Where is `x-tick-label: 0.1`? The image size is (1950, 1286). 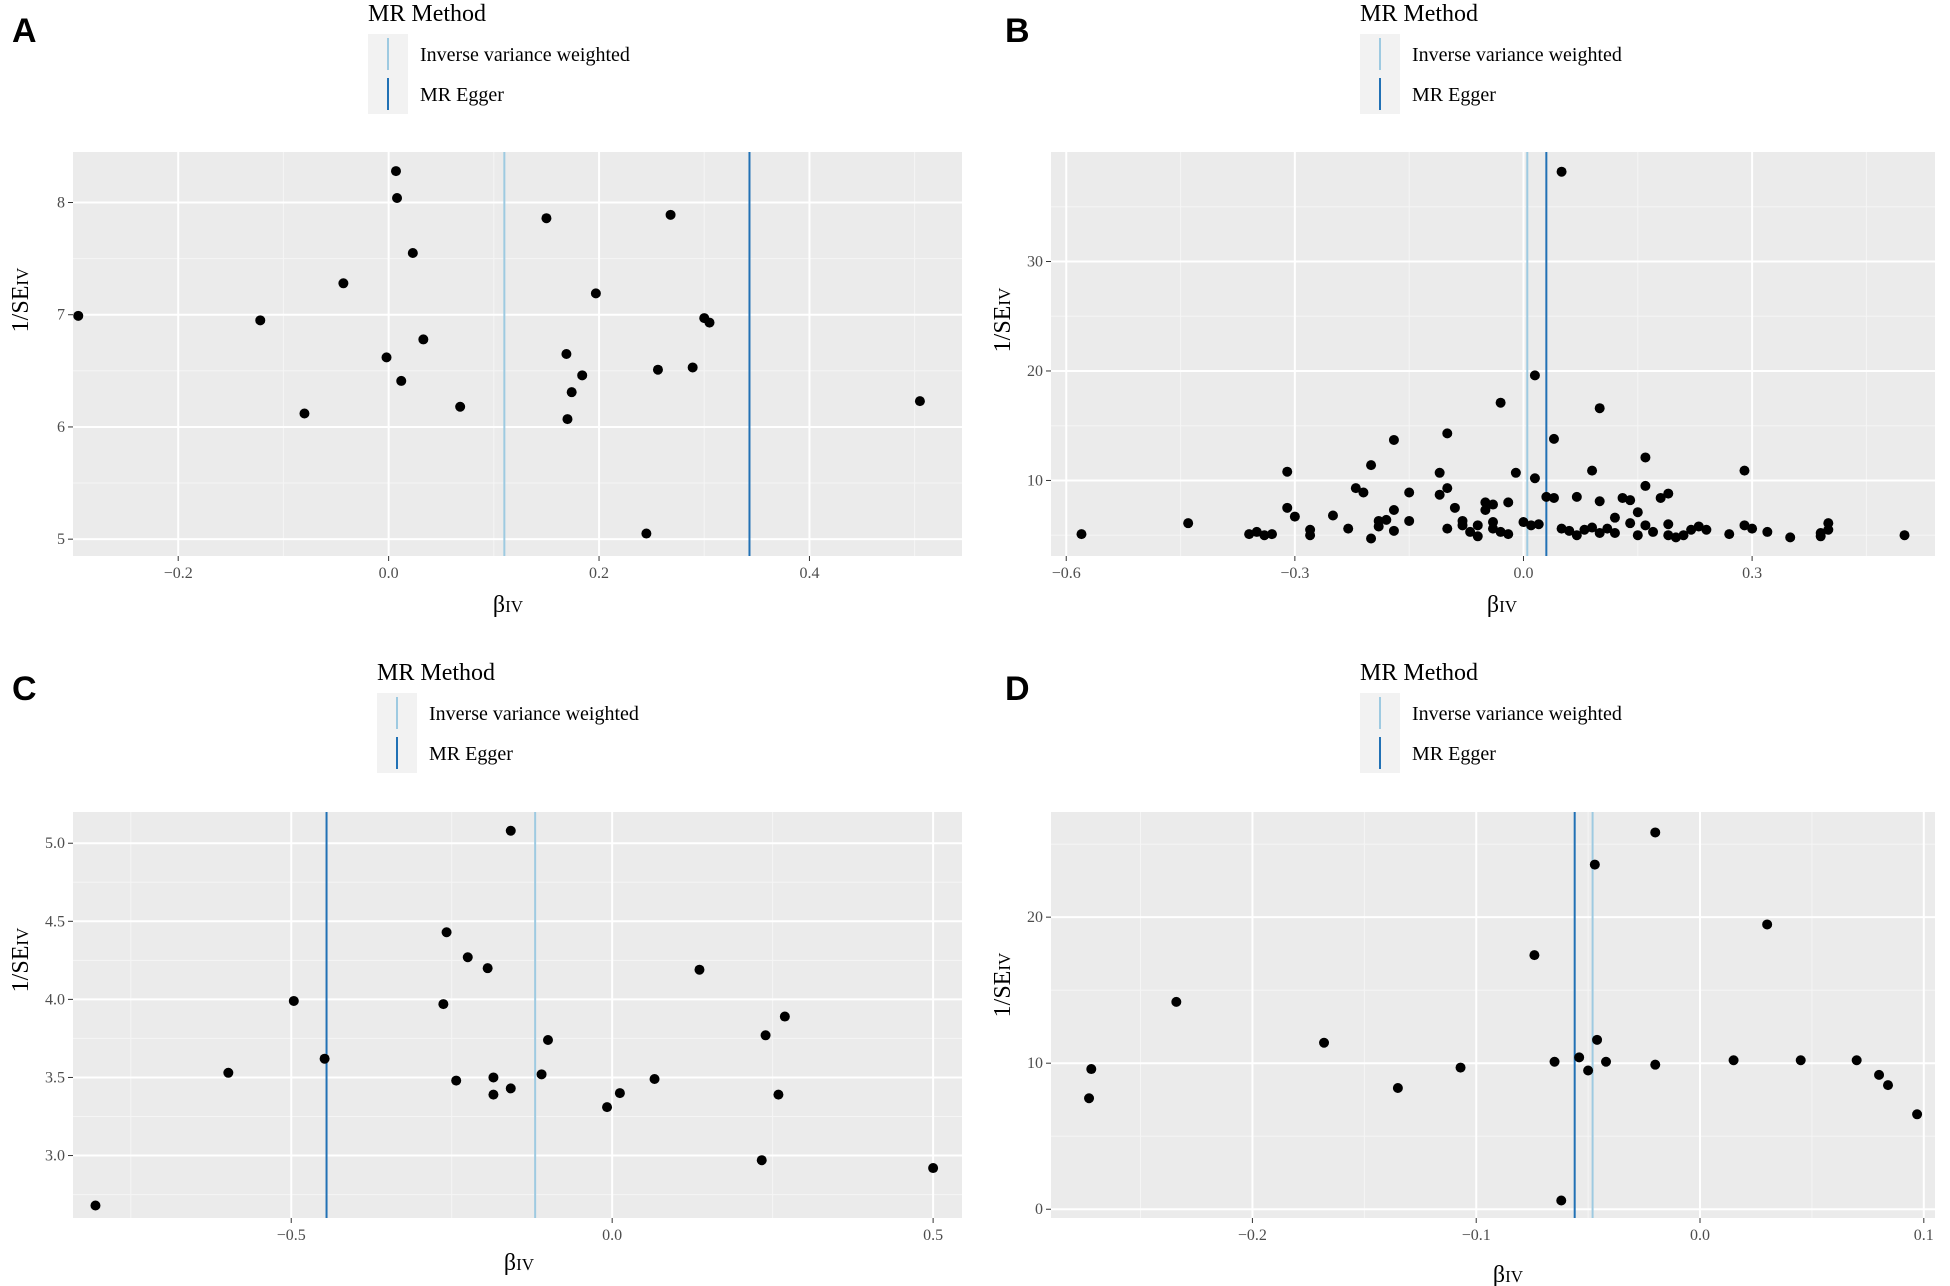
x-tick-label: 0.1 is located at coordinates (1924, 1235).